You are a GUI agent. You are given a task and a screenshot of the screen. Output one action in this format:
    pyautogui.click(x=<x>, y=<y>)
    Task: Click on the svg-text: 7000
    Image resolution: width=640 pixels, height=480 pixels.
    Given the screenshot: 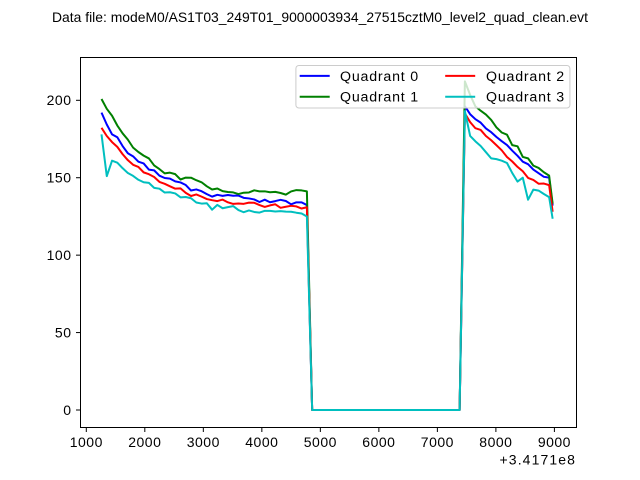 What is the action you would take?
    pyautogui.click(x=437, y=442)
    